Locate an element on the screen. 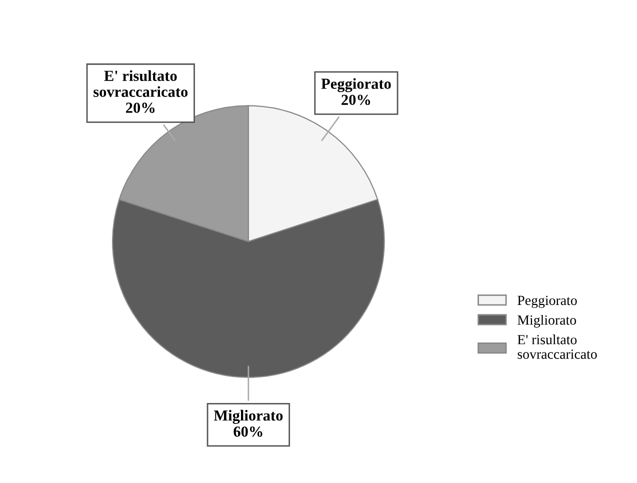 The height and width of the screenshot is (483, 637). slice-label: Peggiorato is located at coordinates (356, 85).